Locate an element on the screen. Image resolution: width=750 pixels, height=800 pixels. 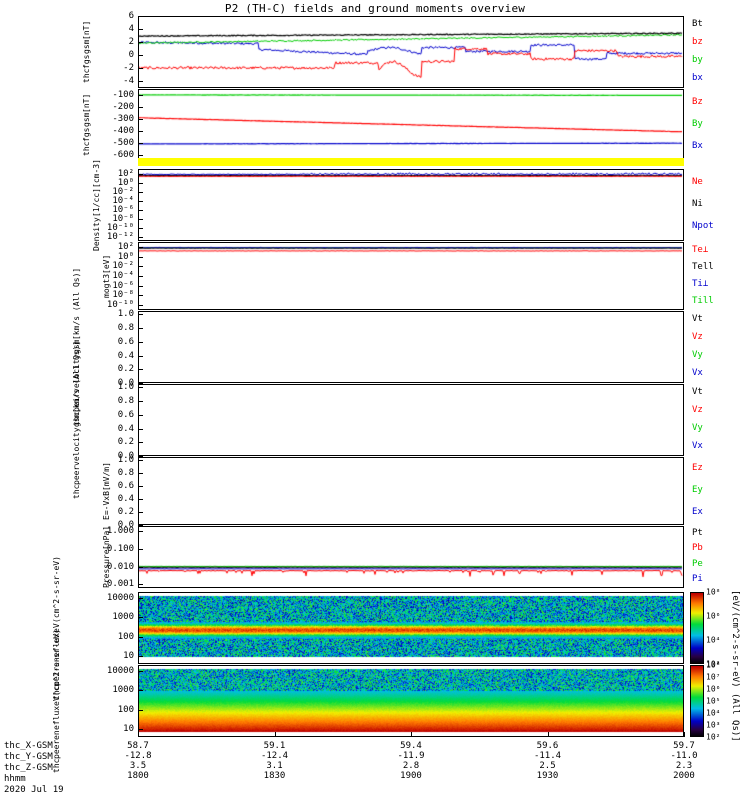
y-tick-label: 10⁰ is located at coordinates (125, 256).